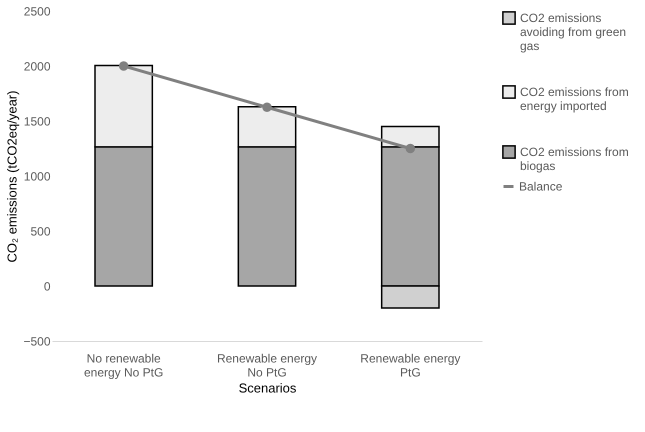  I want to click on x-tick-label: Renewable energy PtG, so click(410, 366).